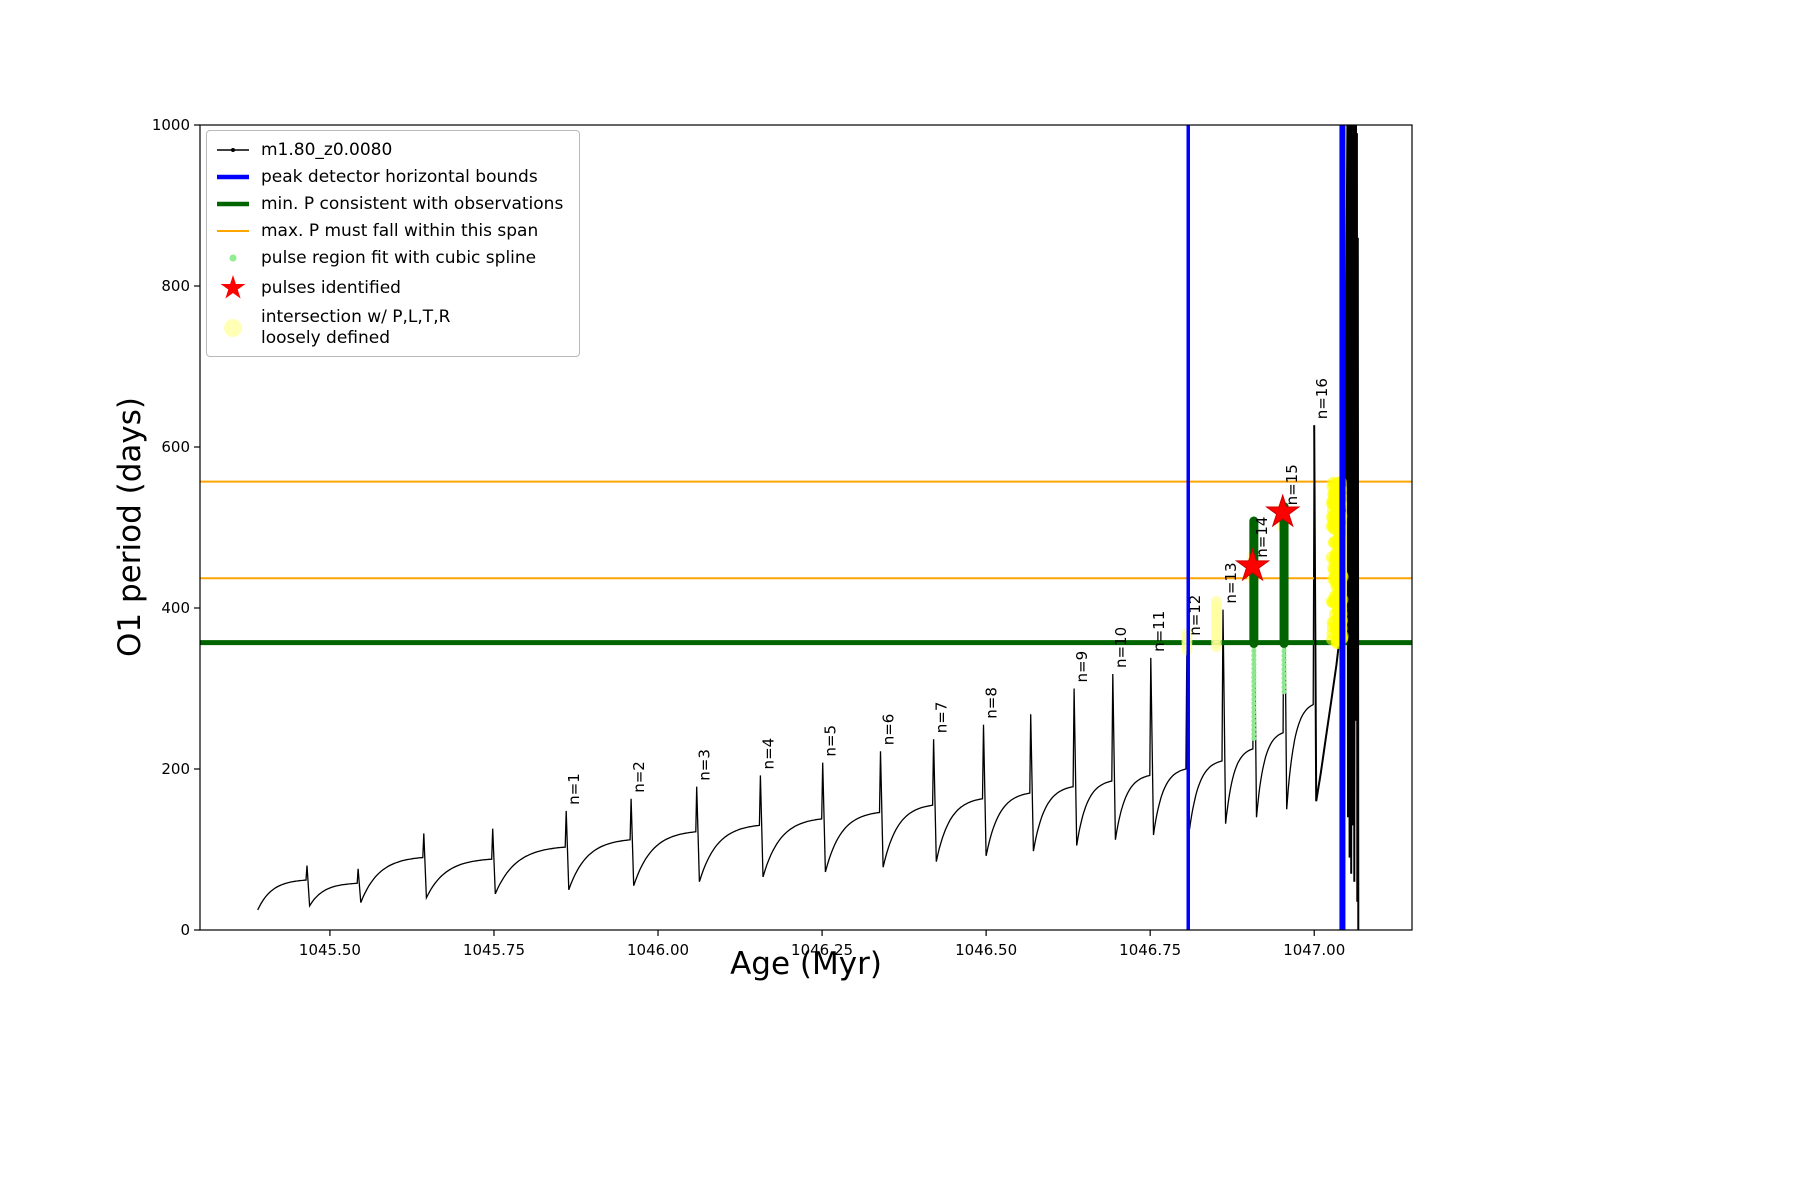 Image resolution: width=1800 pixels, height=1200 pixels. Describe the element at coordinates (639, 777) in the screenshot. I see `pulse-number-label: n=2` at that location.